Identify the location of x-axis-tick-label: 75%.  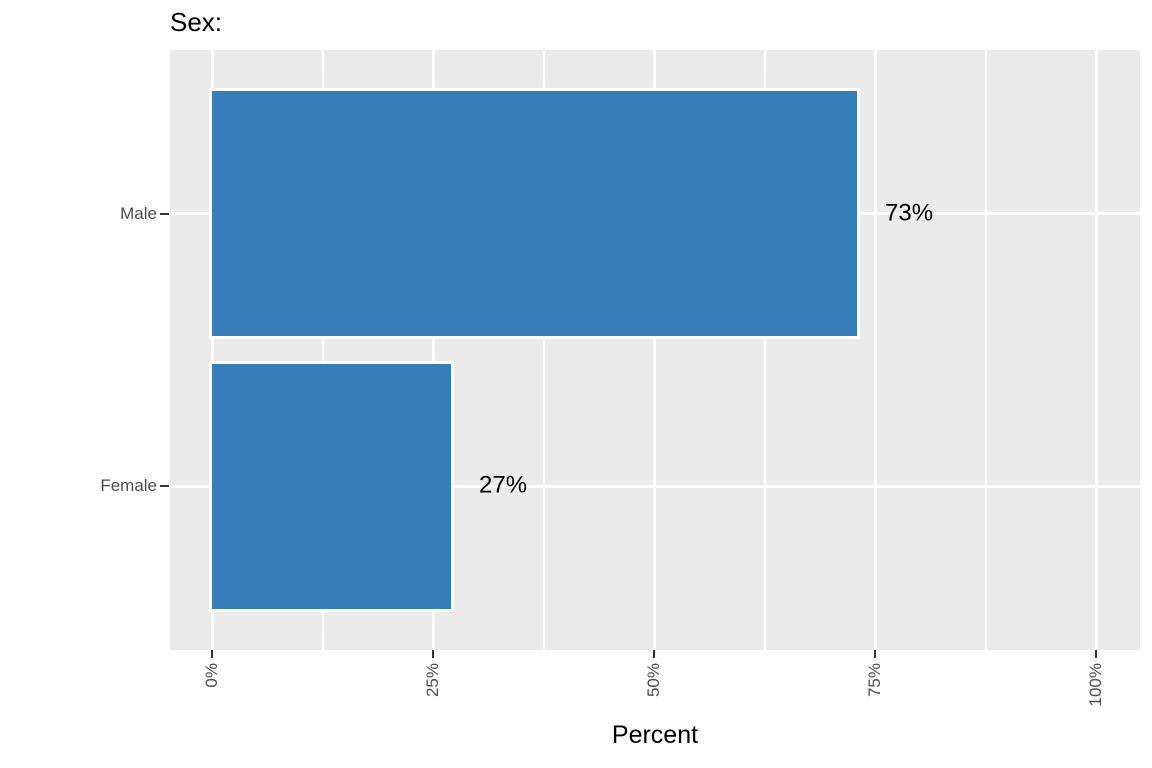
(874, 680).